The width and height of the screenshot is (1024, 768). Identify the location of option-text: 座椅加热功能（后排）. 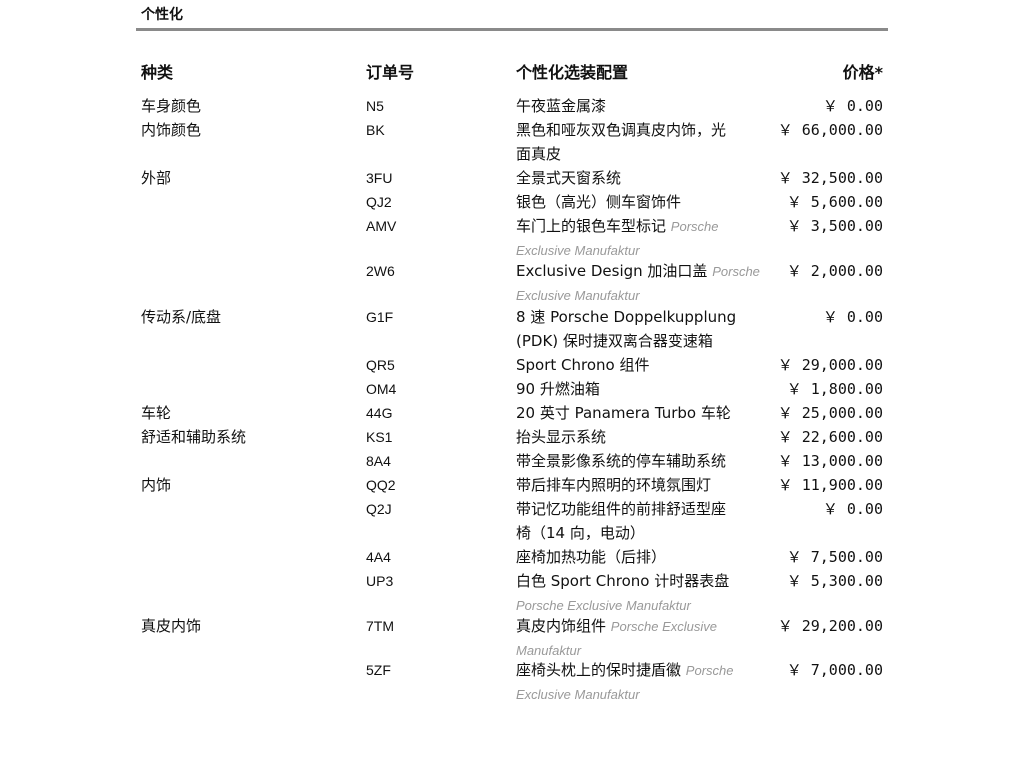
(591, 557).